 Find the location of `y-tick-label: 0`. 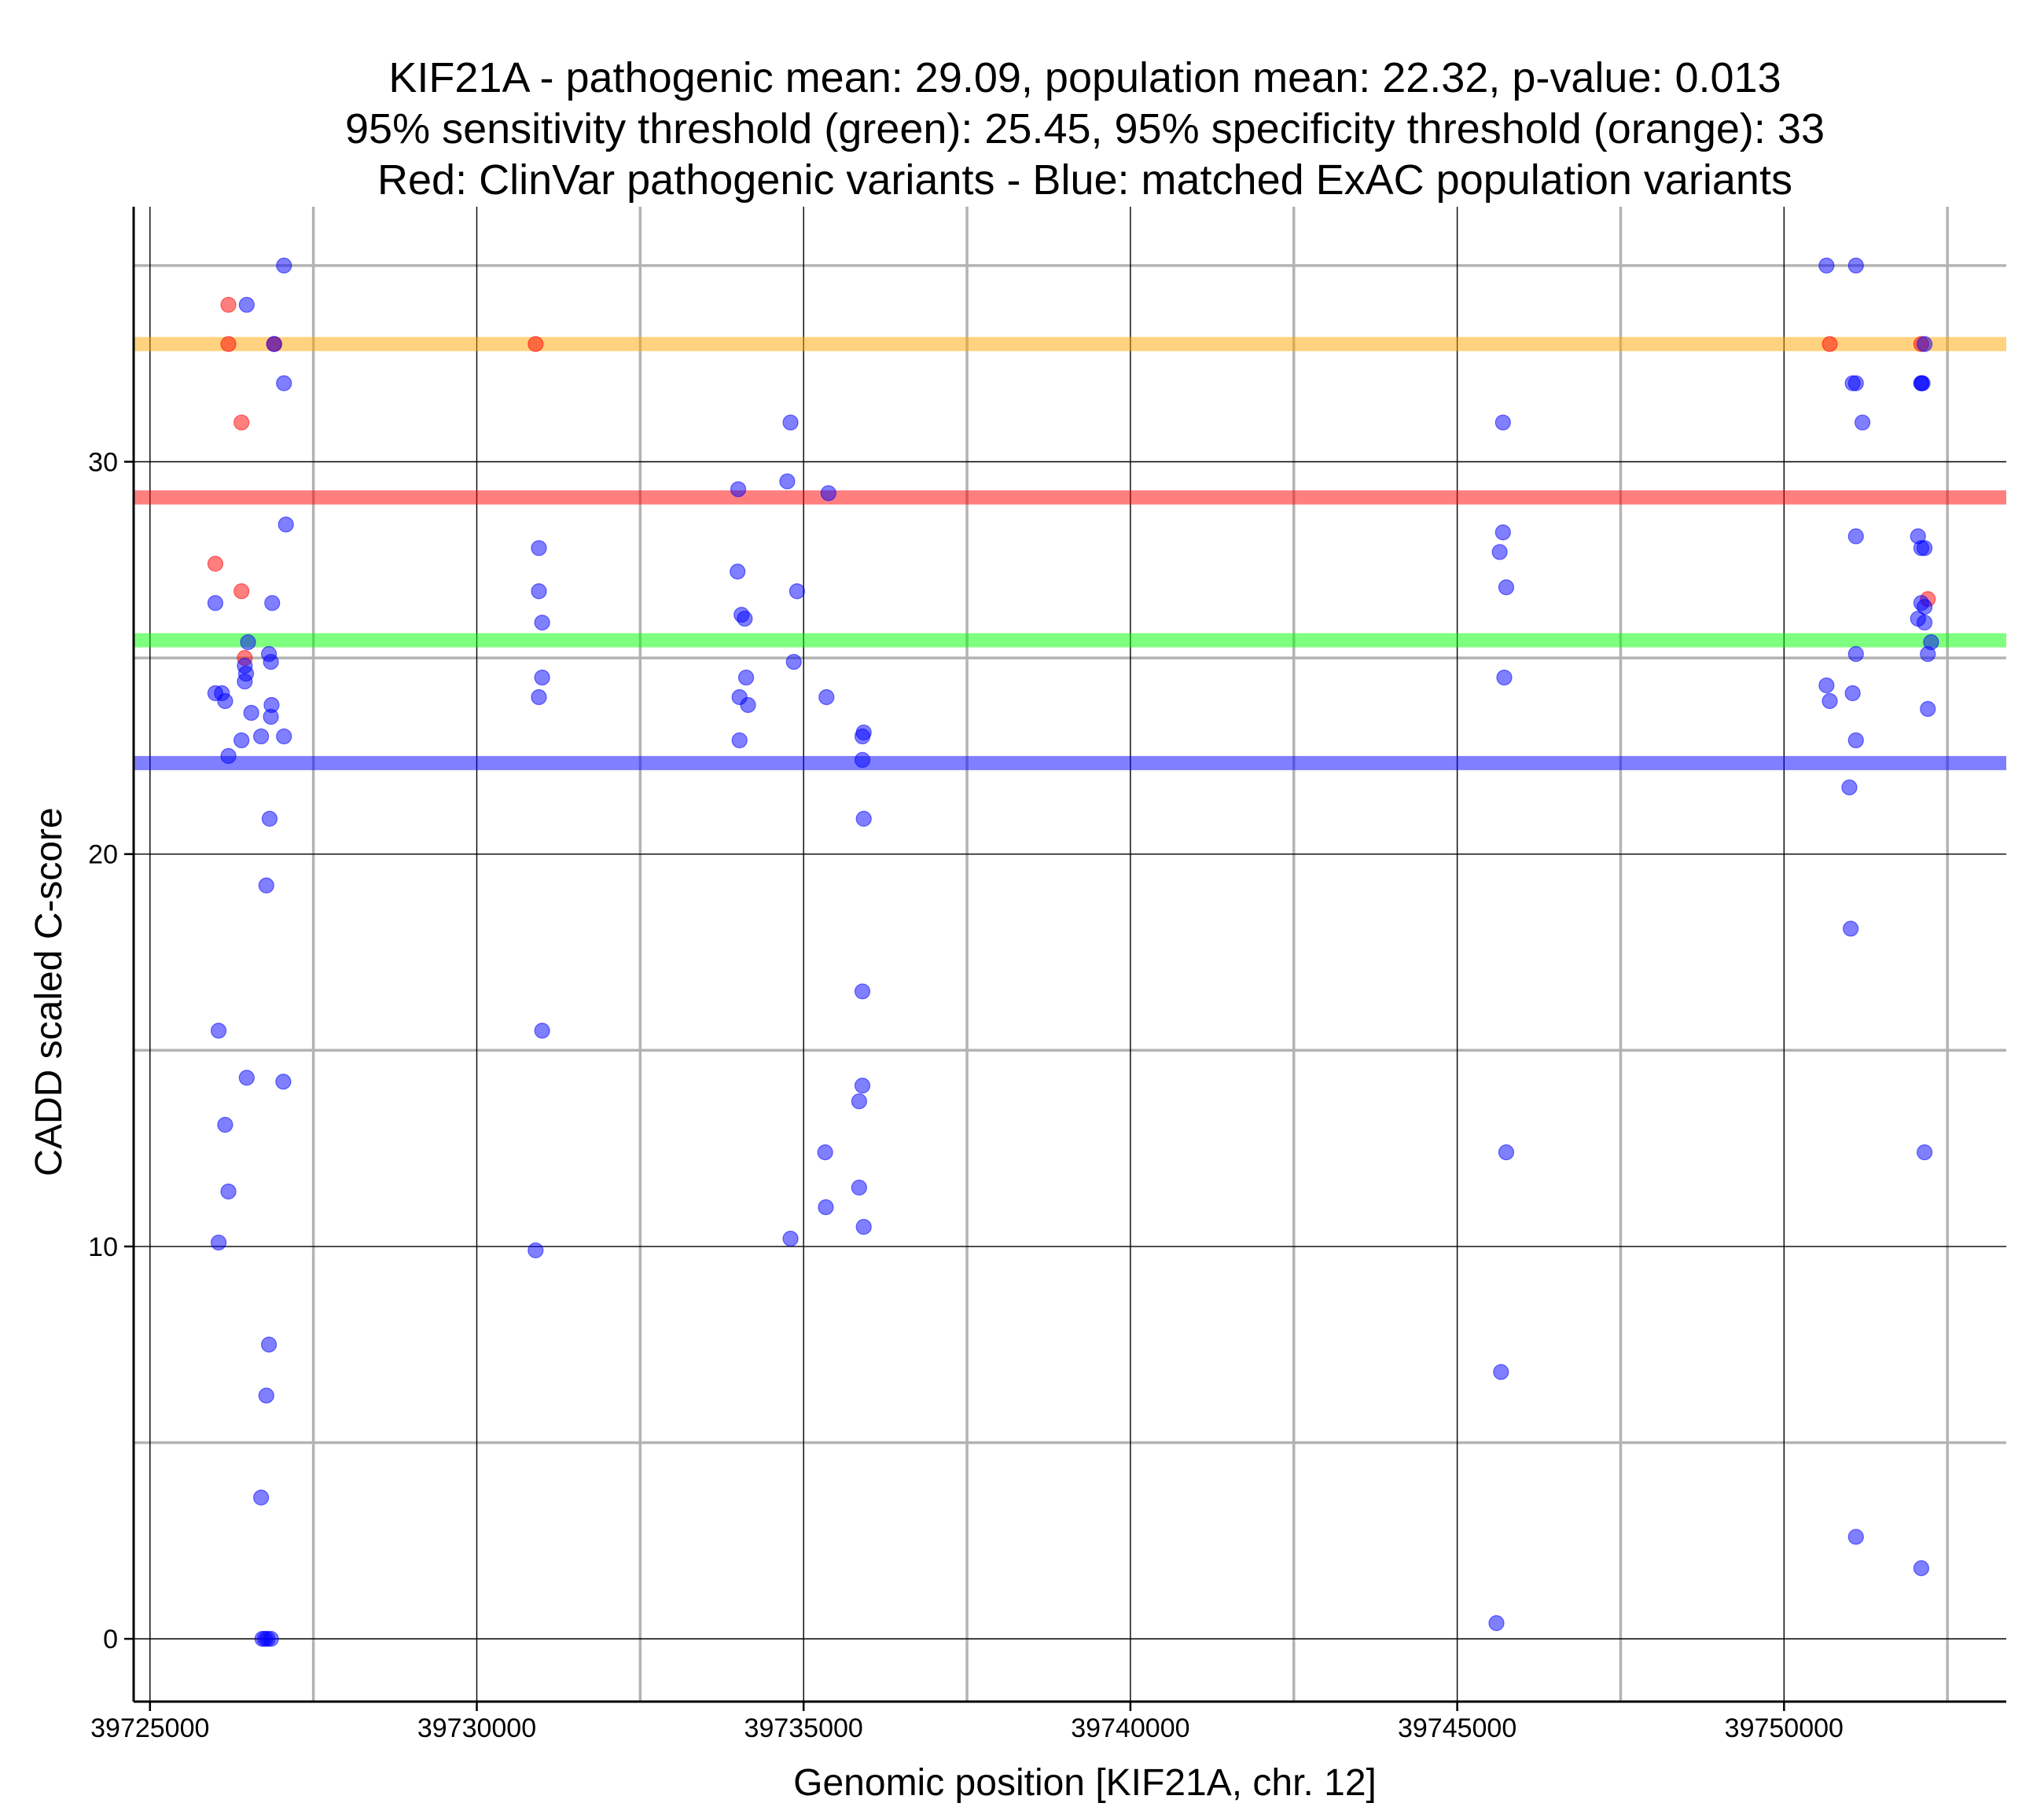

y-tick-label: 0 is located at coordinates (111, 1639).